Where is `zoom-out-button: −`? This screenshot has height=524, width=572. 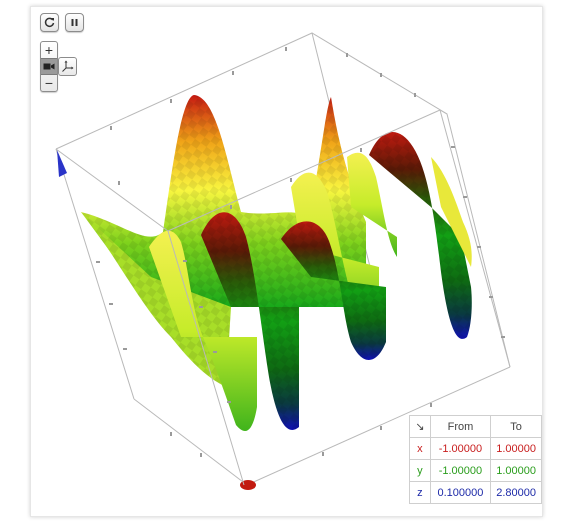
zoom-out-button: − is located at coordinates (49, 83).